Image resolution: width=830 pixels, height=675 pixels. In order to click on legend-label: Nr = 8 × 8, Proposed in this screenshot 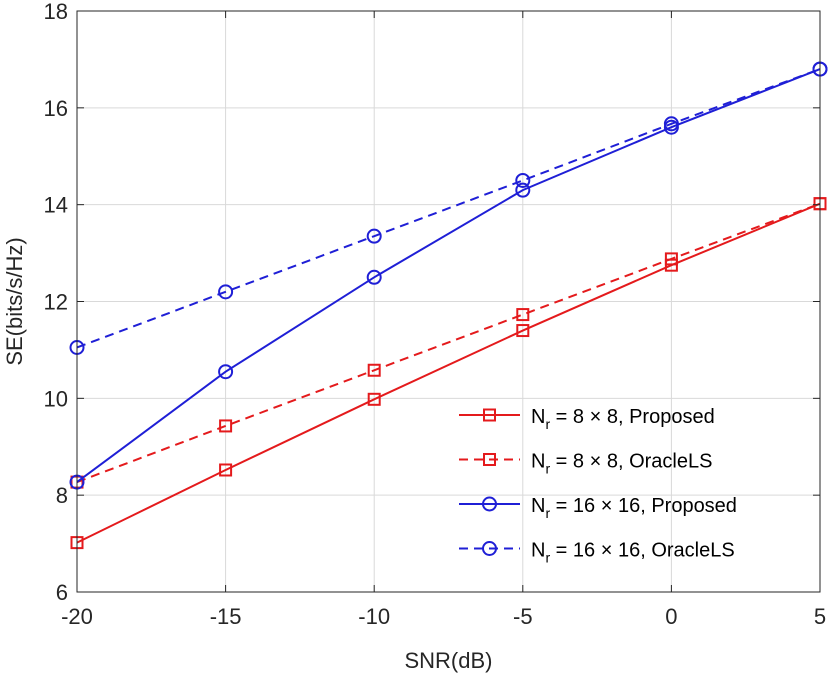, I will do `click(623, 419)`.